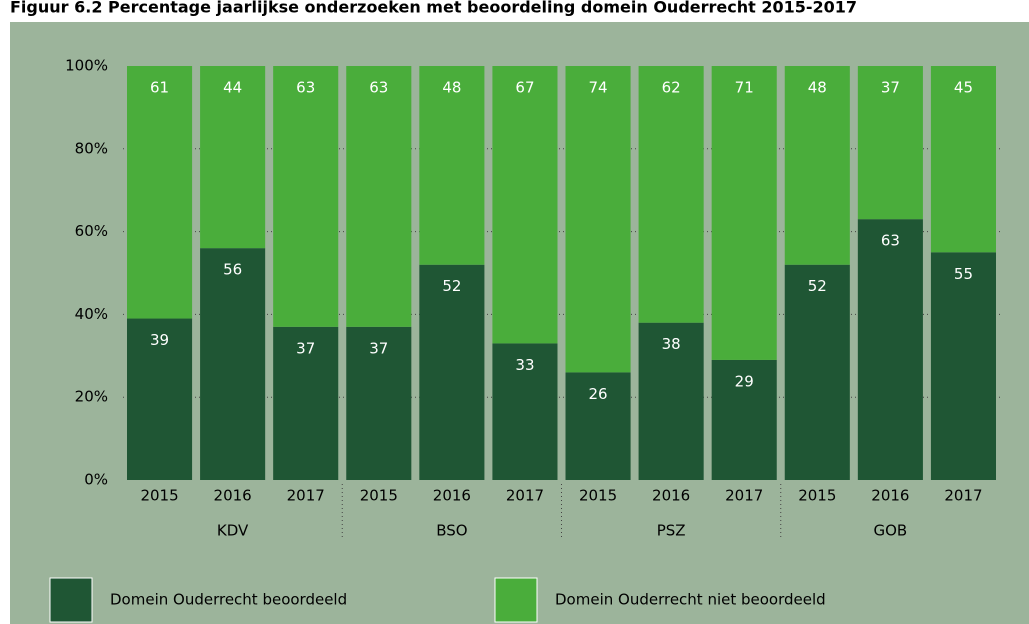 This screenshot has height=624, width=1029. Describe the element at coordinates (744, 88) in the screenshot. I see `data-label: 71` at that location.